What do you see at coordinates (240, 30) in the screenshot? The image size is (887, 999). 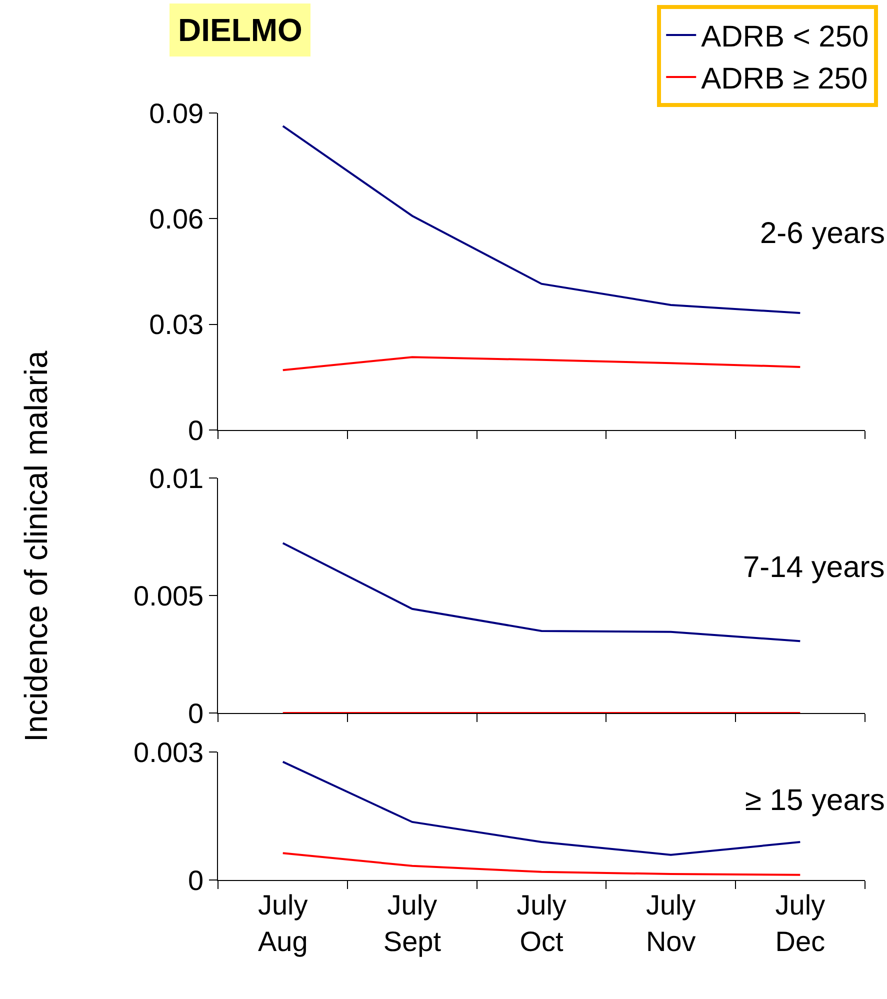 I see `chart-title: DIELMO` at bounding box center [240, 30].